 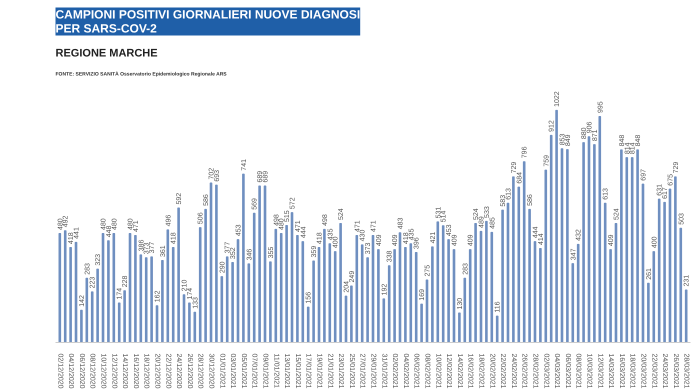 What do you see at coordinates (208, 22) in the screenshot?
I see `chart-title: CAMPIONI POSITIVI GIORNALIERI NUOVE DIAGNOSI PER SARS-COV-2` at bounding box center [208, 22].